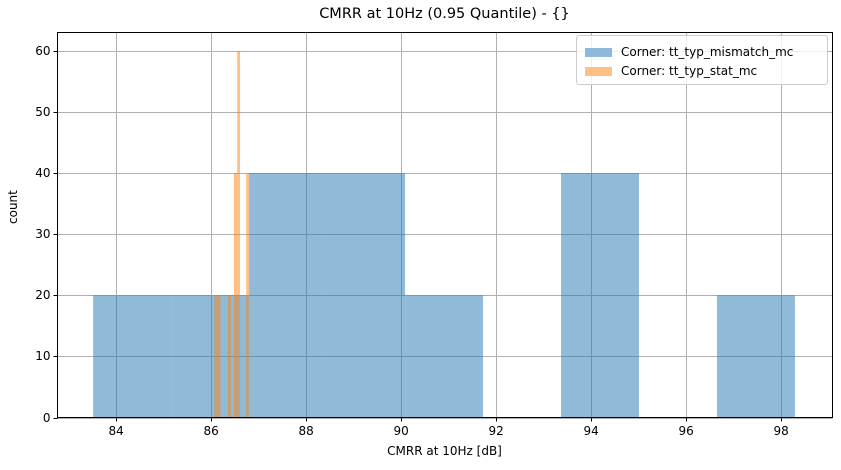 The width and height of the screenshot is (841, 470). Describe the element at coordinates (306, 430) in the screenshot. I see `x-tick-label: 88` at that location.